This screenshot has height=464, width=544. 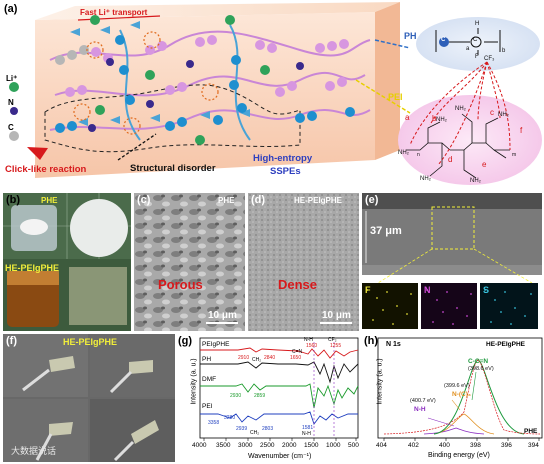 I want to click on panel-d-label: (d), so click(x=258, y=200).